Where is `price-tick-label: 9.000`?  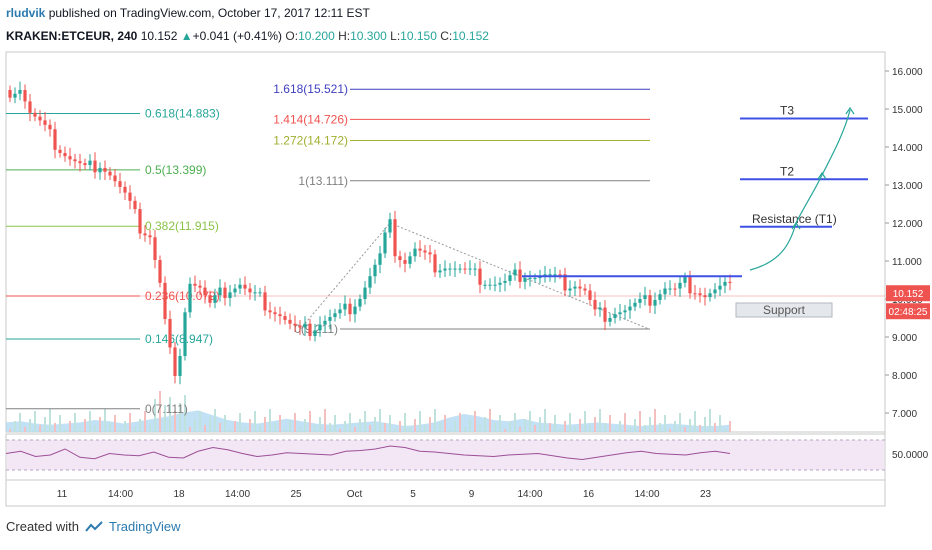
price-tick-label: 9.000 is located at coordinates (904, 338).